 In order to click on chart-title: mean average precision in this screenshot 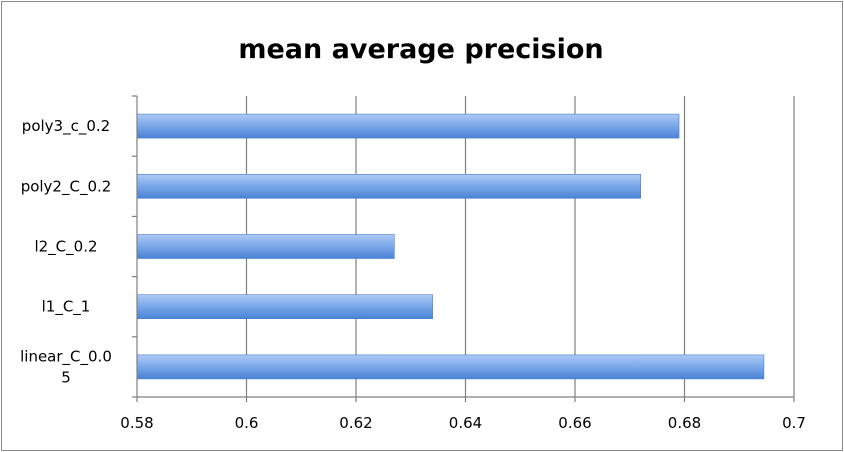, I will do `click(420, 49)`.